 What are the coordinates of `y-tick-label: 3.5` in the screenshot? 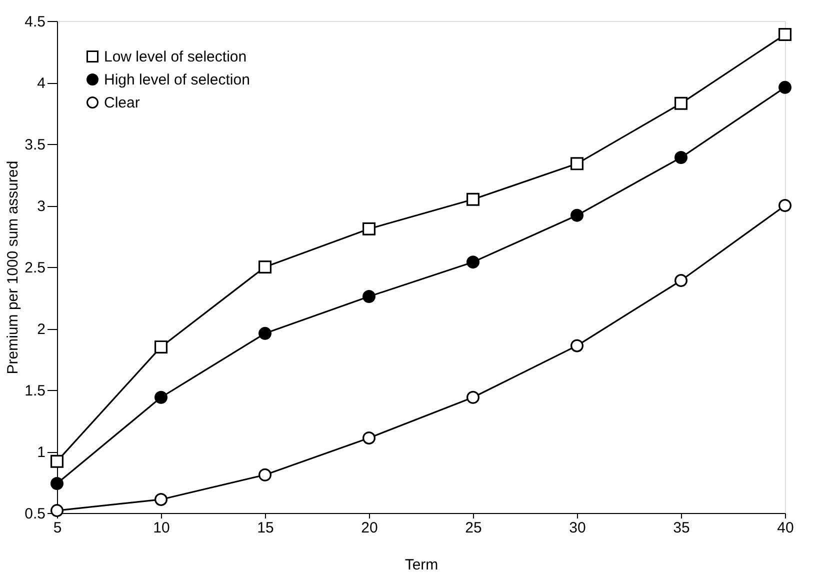 It's located at (35, 145).